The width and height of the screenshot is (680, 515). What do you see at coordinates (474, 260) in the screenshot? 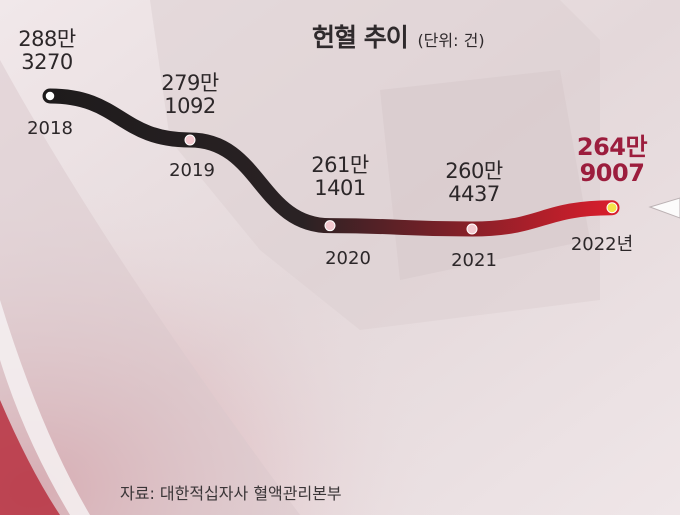
I see `x-tick-label: 2021` at bounding box center [474, 260].